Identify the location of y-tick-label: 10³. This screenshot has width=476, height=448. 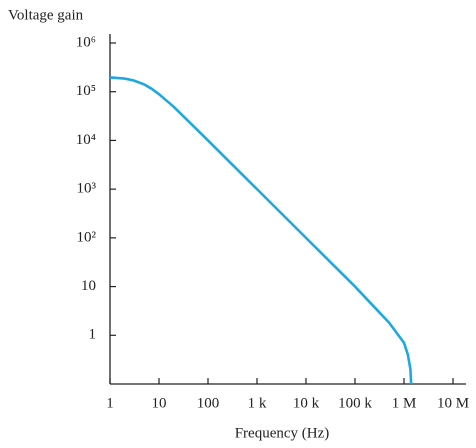
(87, 189).